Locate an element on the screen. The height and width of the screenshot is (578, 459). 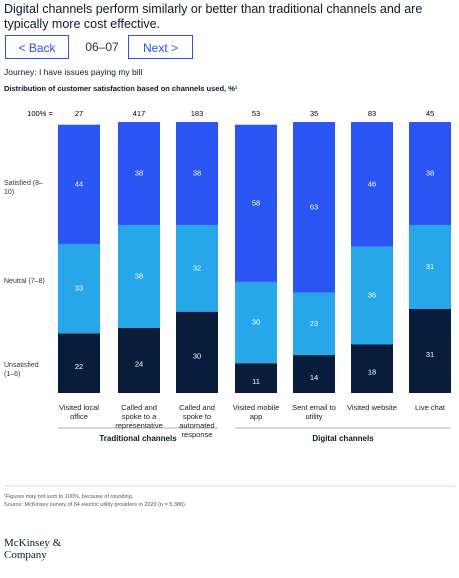
value-label: 33 is located at coordinates (79, 288).